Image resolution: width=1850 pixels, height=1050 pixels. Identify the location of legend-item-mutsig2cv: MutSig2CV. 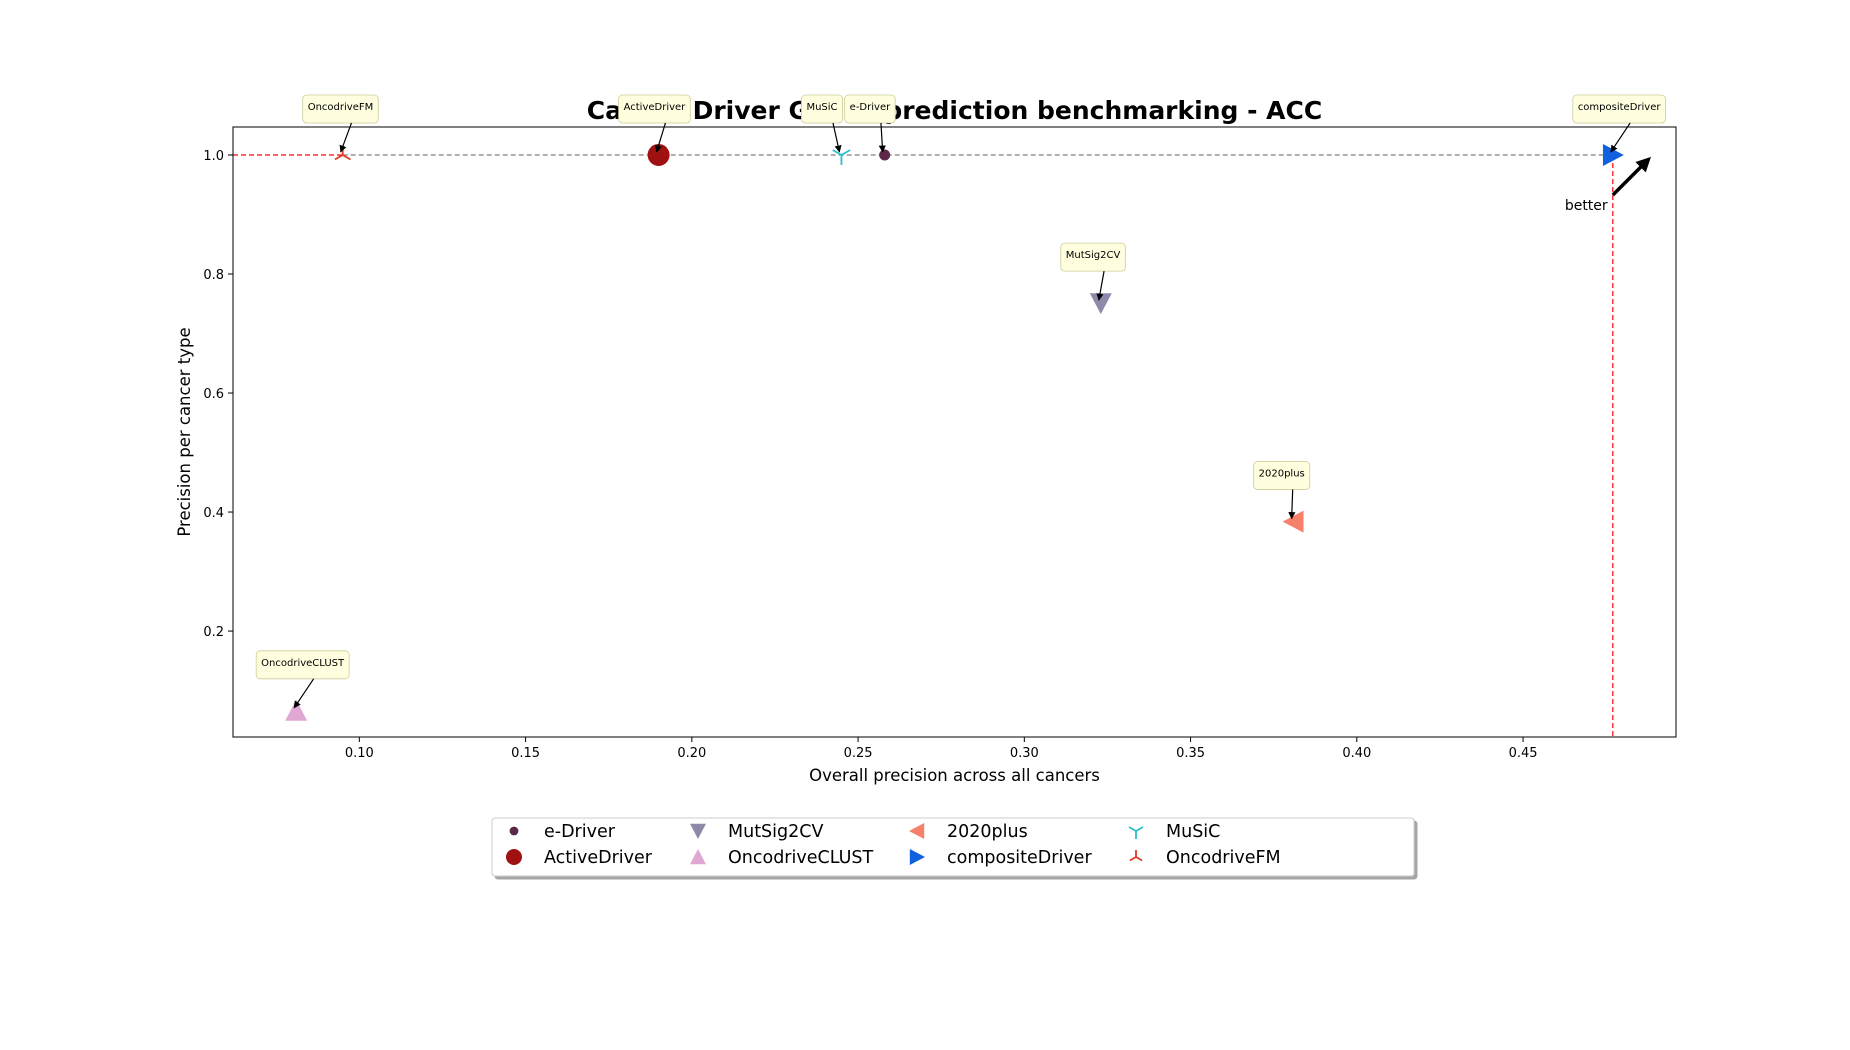
(756, 832).